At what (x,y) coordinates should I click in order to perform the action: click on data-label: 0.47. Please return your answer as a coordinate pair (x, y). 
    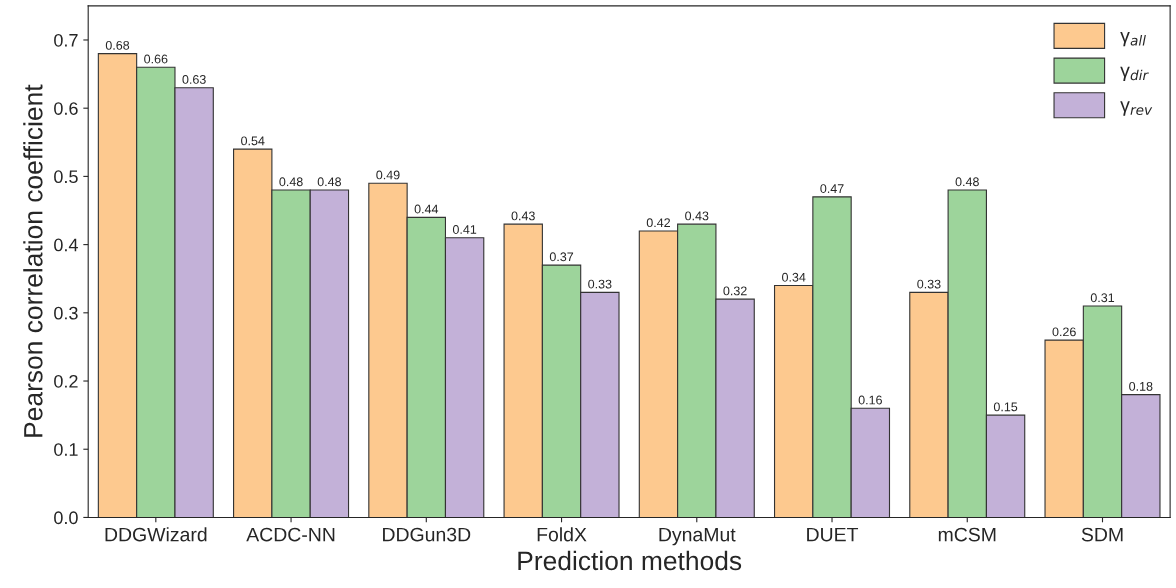
    Looking at the image, I should click on (832, 188).